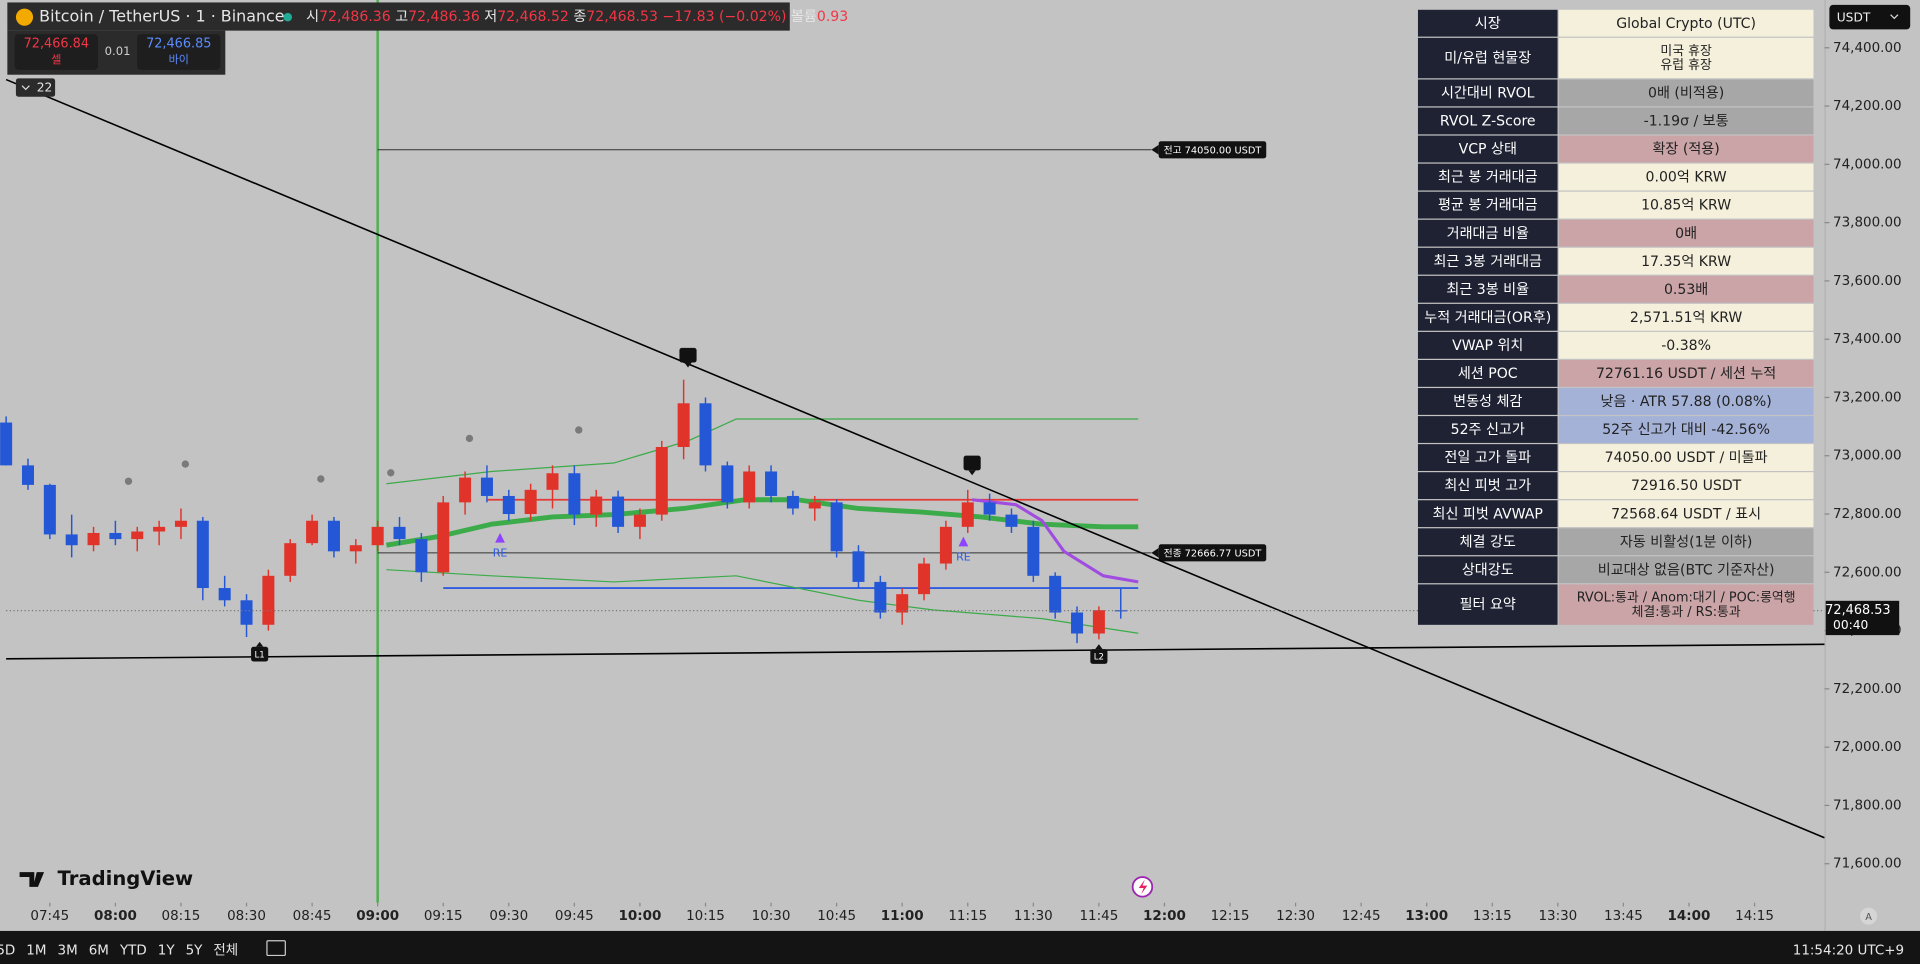  Describe the element at coordinates (1867, 864) in the screenshot. I see `y-tick-label: 71,600.00` at that location.